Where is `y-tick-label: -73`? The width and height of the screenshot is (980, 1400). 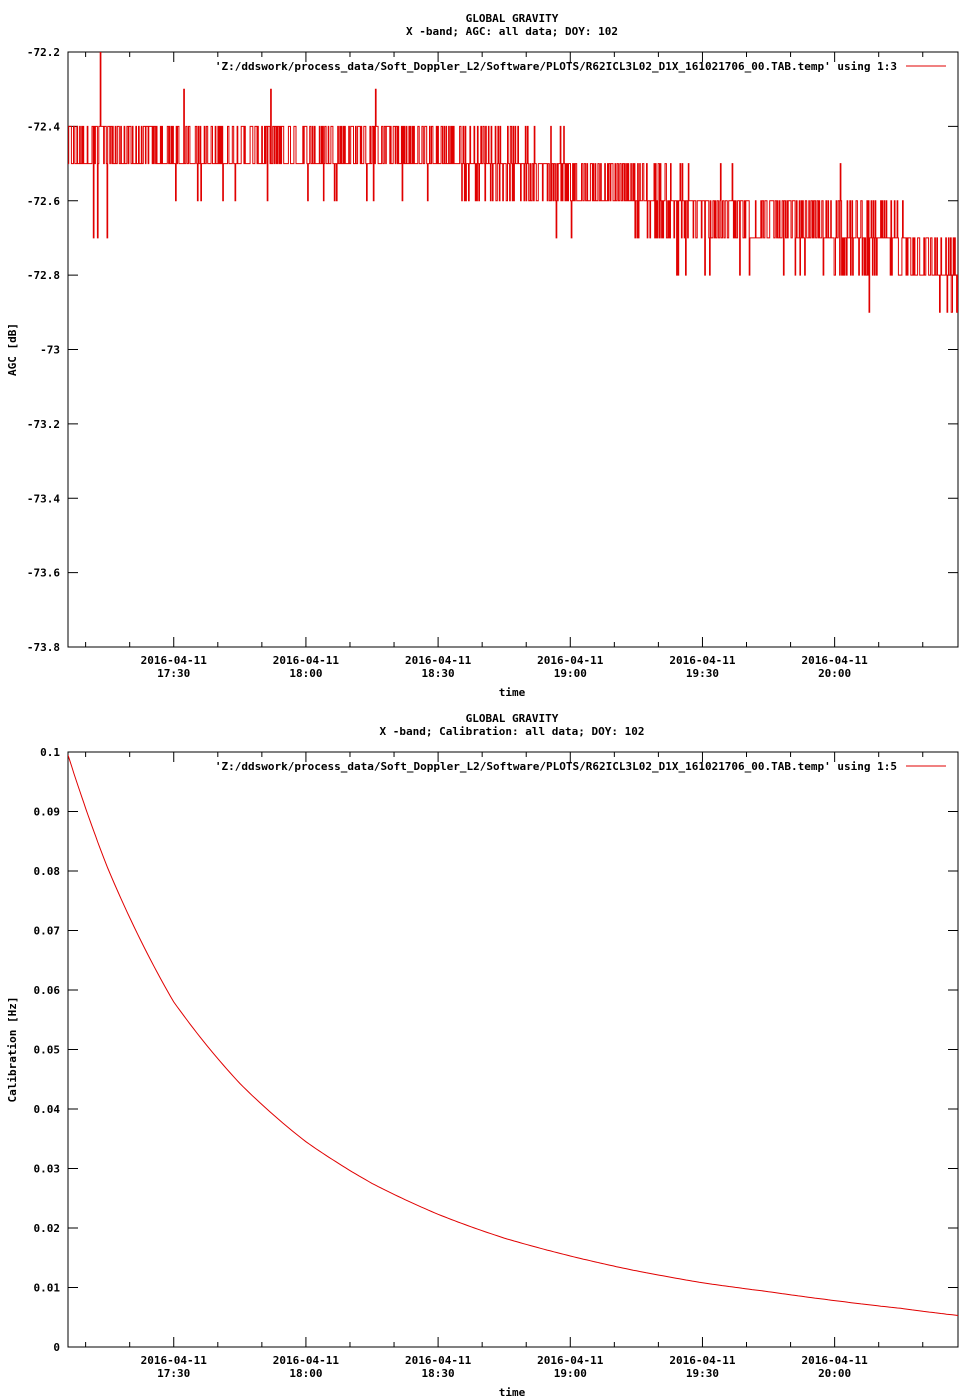
y-tick-label: -73 is located at coordinates (50, 350).